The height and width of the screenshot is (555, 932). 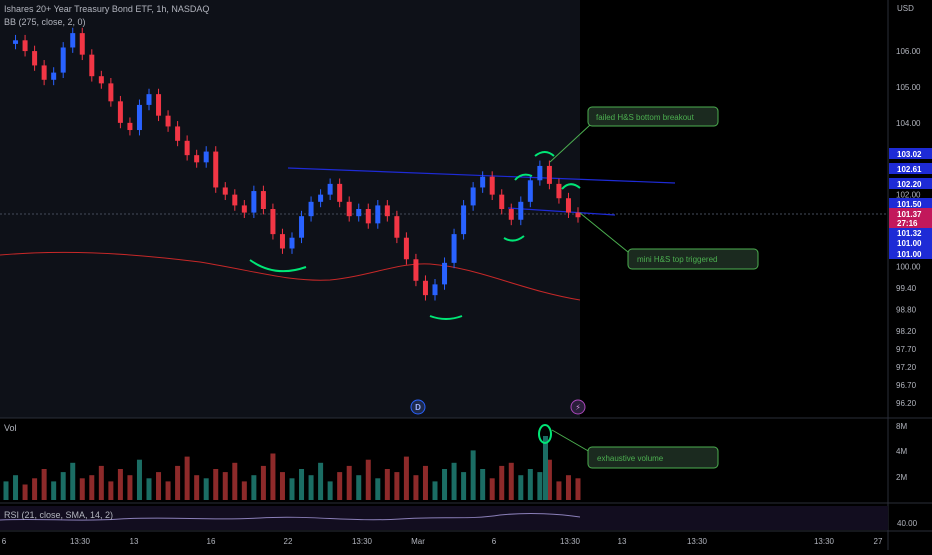 What do you see at coordinates (481, 175) in the screenshot?
I see `neckline-upper` at bounding box center [481, 175].